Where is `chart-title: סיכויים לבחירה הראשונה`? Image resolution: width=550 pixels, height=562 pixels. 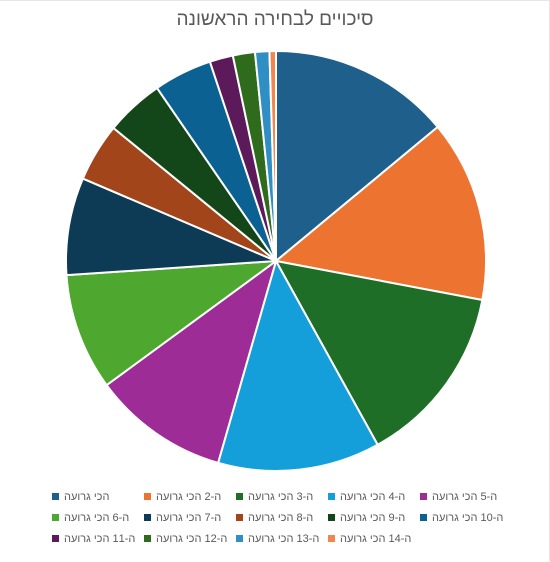 chart-title: סיכויים לבחירה הראשונה is located at coordinates (275, 19).